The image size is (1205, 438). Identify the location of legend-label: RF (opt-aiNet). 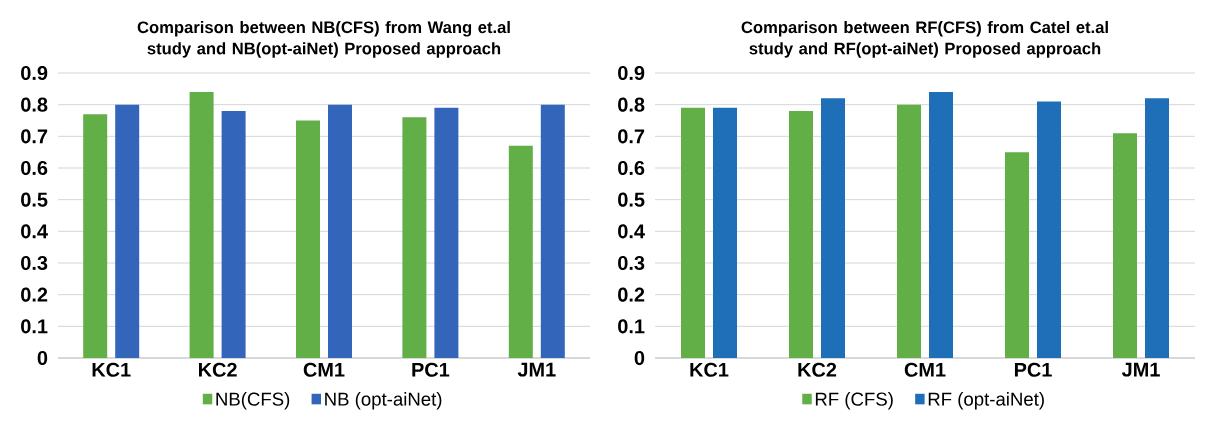
(986, 401).